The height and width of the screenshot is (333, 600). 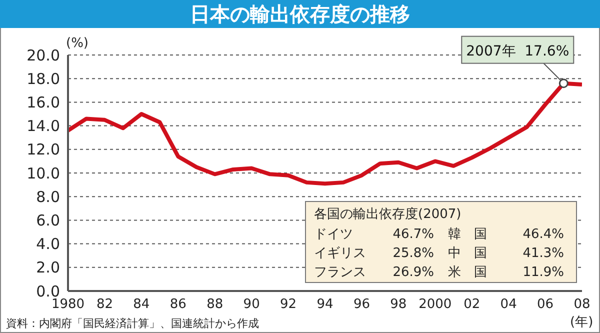 What do you see at coordinates (543, 273) in the screenshot?
I see `annotation: 11.9%` at bounding box center [543, 273].